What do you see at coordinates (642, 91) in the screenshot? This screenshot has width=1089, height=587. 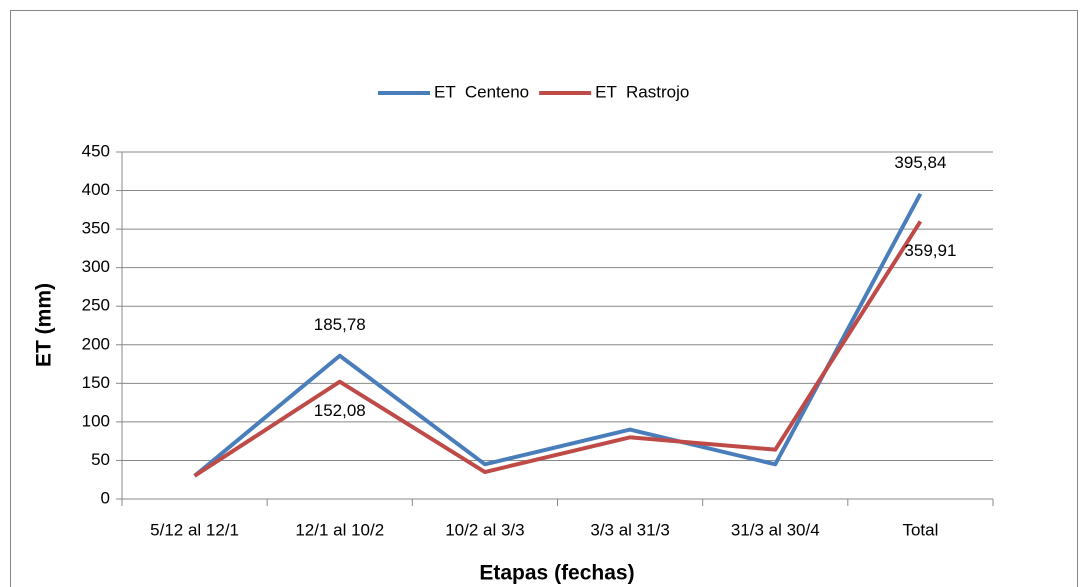 I see `legend-label: ET Rastrojo` at bounding box center [642, 91].